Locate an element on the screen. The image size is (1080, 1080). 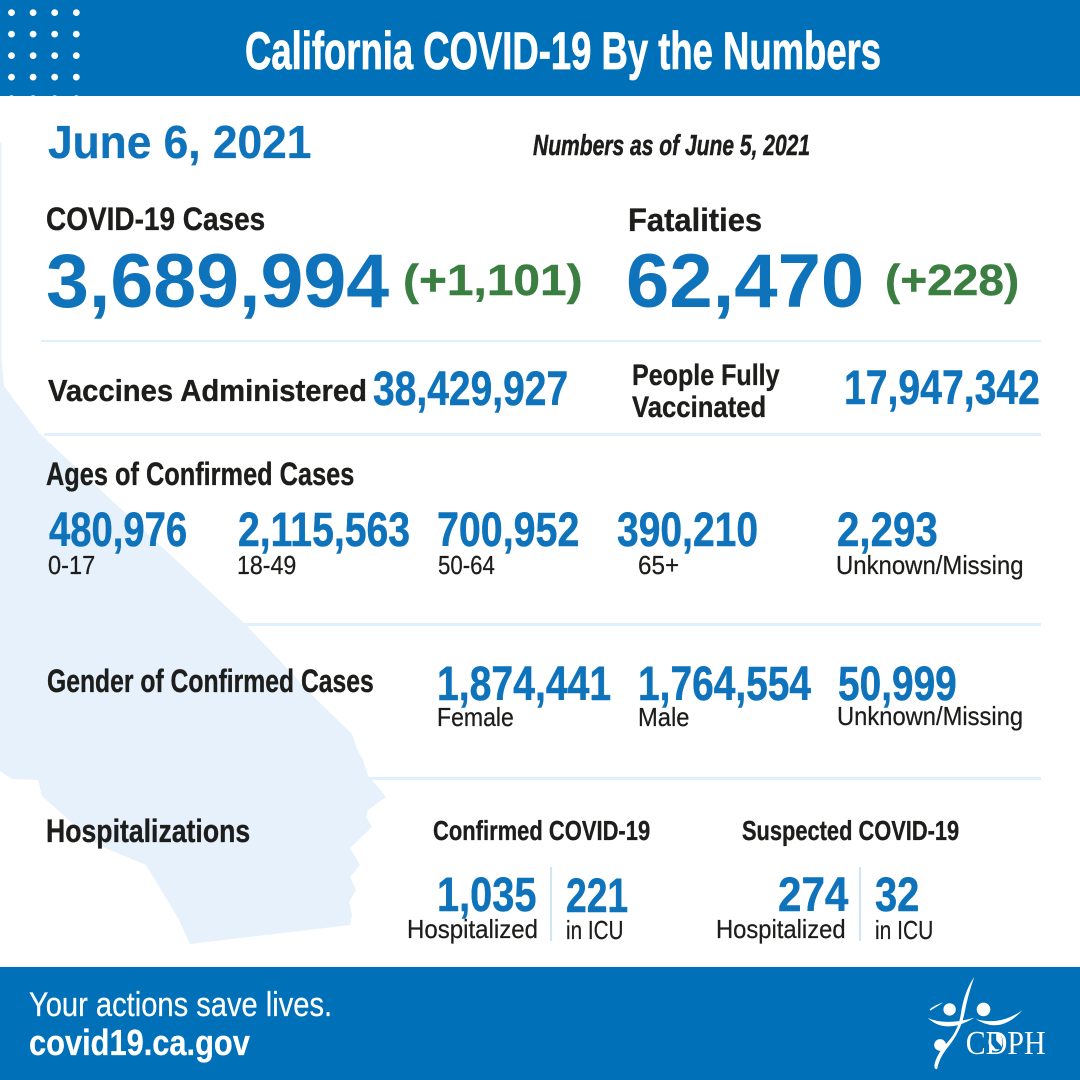
svg-text: CDPH is located at coordinates (1006, 1042).